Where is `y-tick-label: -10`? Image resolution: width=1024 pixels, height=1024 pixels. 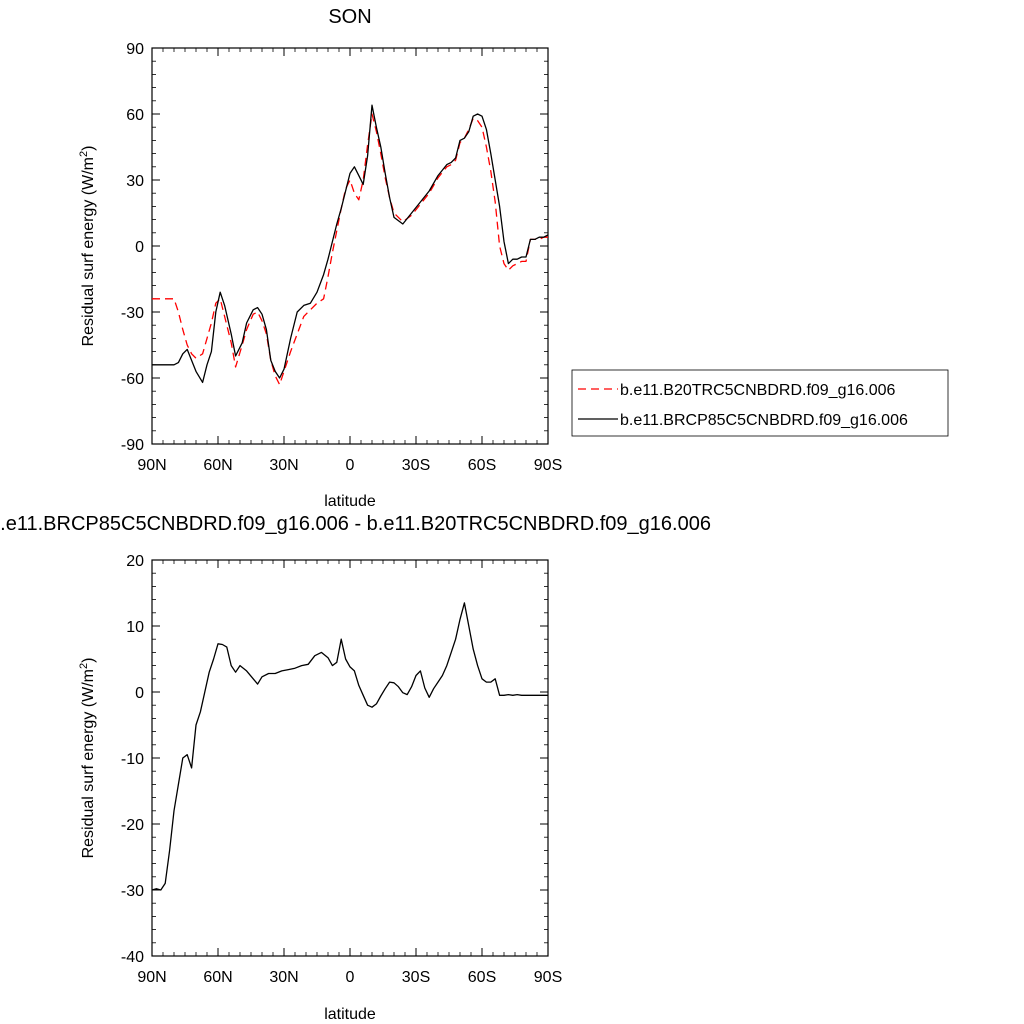 y-tick-label: -10 is located at coordinates (132, 759).